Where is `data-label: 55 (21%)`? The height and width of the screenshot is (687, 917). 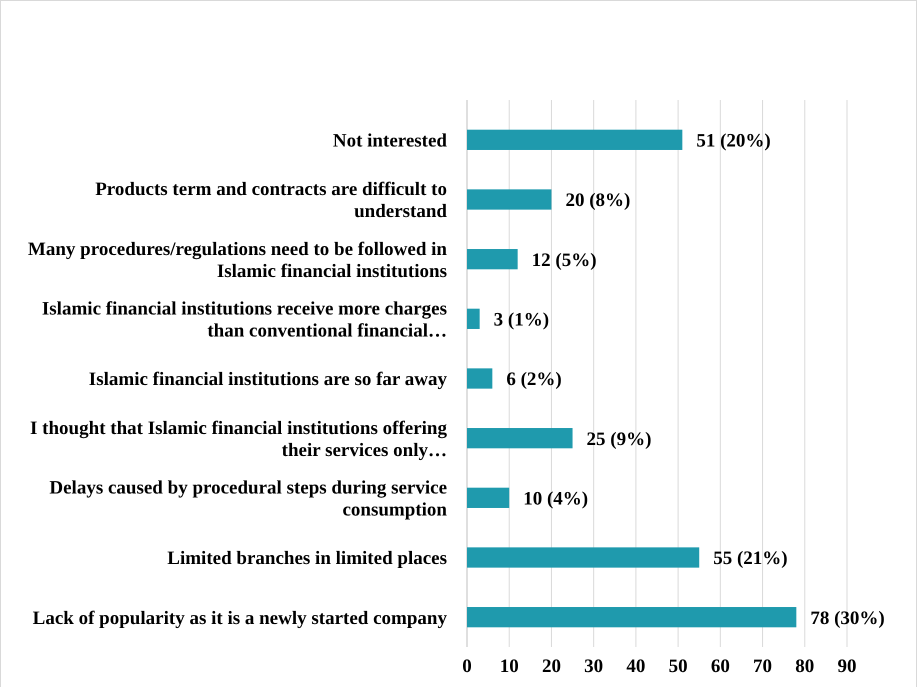
data-label: 55 (21%) is located at coordinates (750, 559).